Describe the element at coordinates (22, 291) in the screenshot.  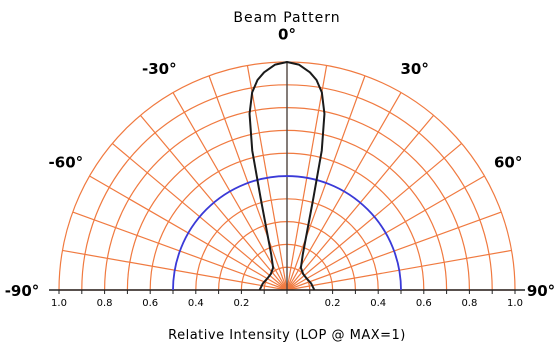
I see `angle-label: -90°` at that location.